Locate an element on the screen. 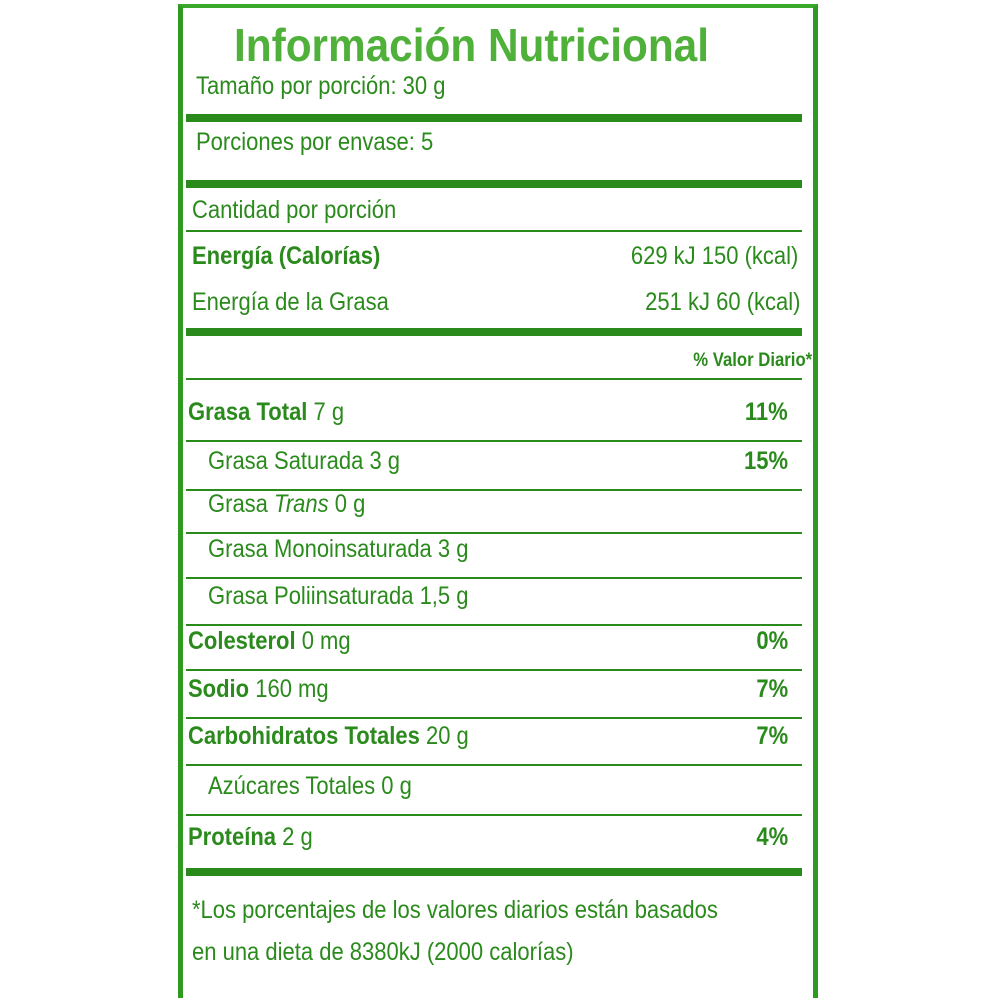 The height and width of the screenshot is (1000, 1000). nutrient-row: Azúcares Totales 0 g is located at coordinates (310, 786).